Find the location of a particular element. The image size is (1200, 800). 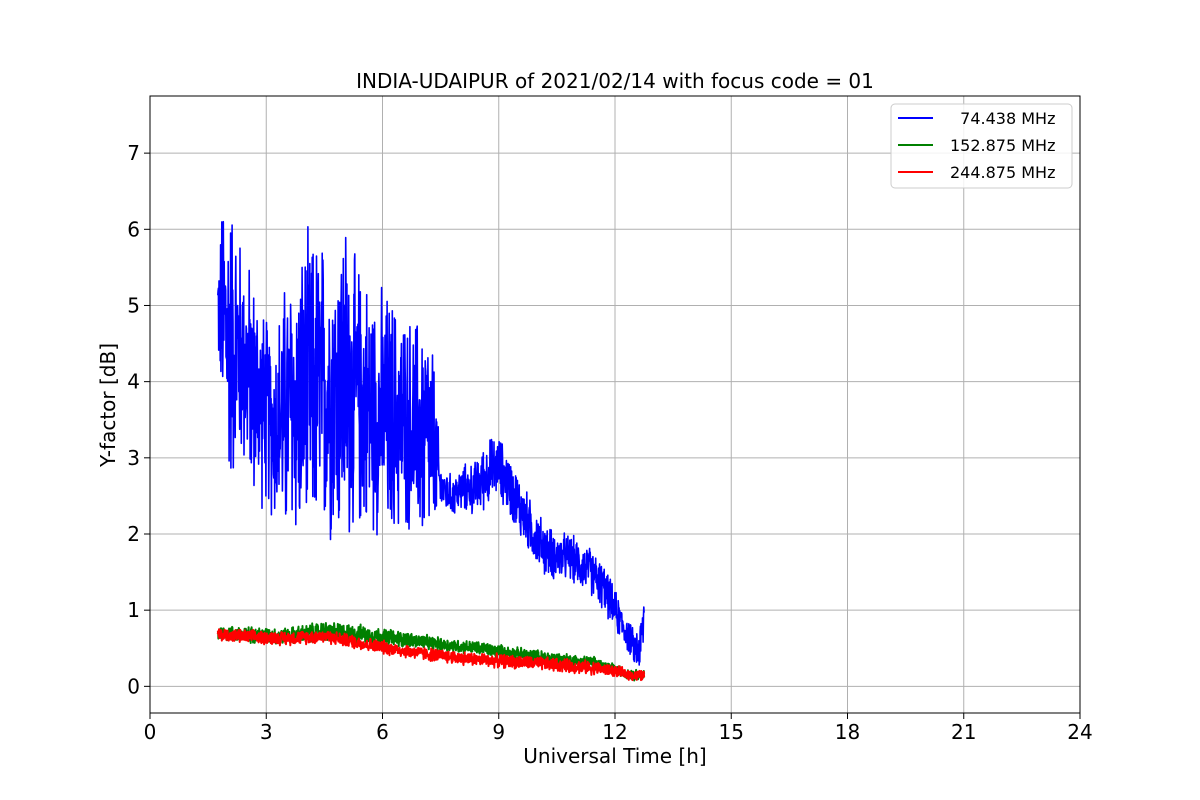

legend-box is located at coordinates (981, 146).